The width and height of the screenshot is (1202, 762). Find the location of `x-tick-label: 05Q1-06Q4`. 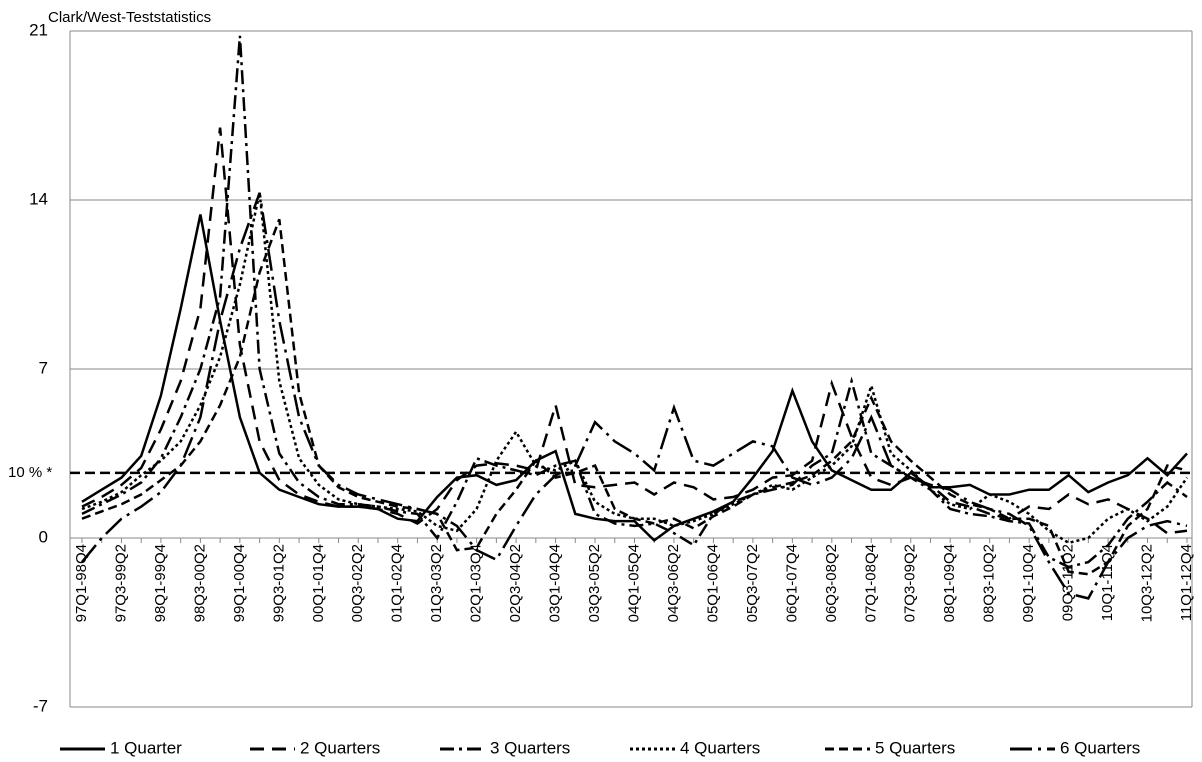

x-tick-label: 05Q1-06Q4 is located at coordinates (712, 583).